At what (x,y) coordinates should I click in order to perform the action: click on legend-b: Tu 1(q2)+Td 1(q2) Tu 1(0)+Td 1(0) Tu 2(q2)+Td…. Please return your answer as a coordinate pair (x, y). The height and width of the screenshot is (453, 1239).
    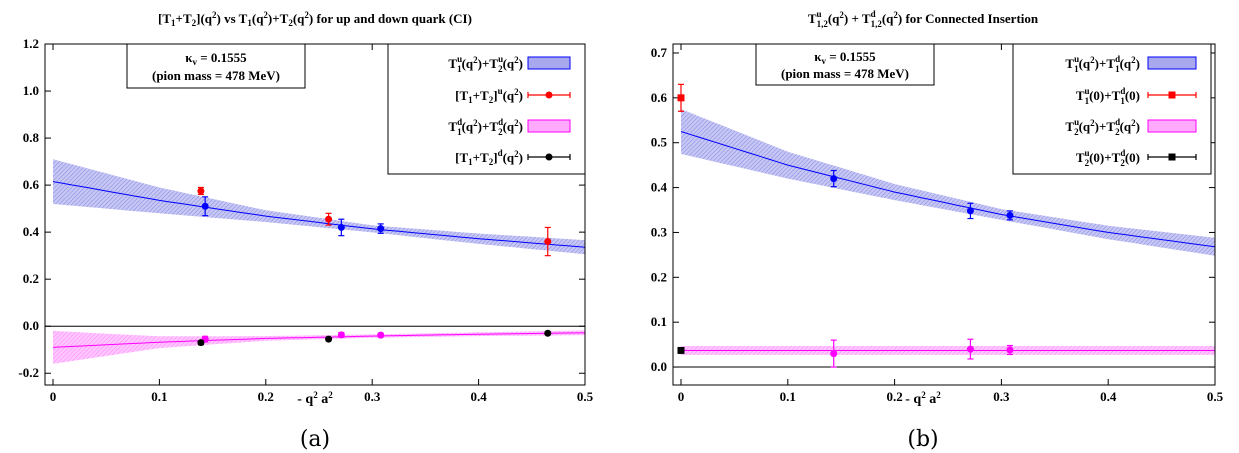
    Looking at the image, I should click on (1112, 109).